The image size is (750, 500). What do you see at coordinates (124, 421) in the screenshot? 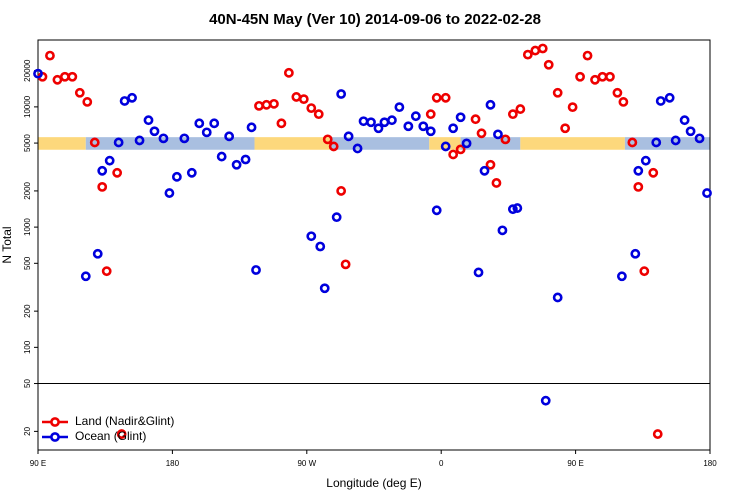
I see `legend-label: Land (Nadir&Glint)` at bounding box center [124, 421].